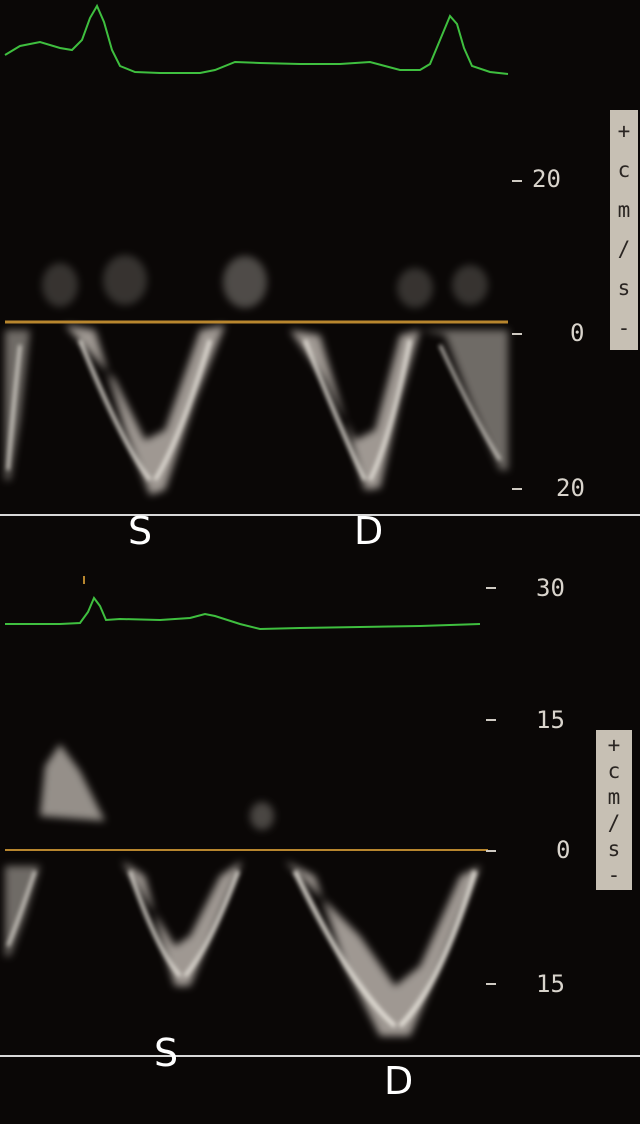 Image resolution: width=640 pixels, height=1124 pixels. I want to click on panel-divider-bottom, so click(320, 1056).